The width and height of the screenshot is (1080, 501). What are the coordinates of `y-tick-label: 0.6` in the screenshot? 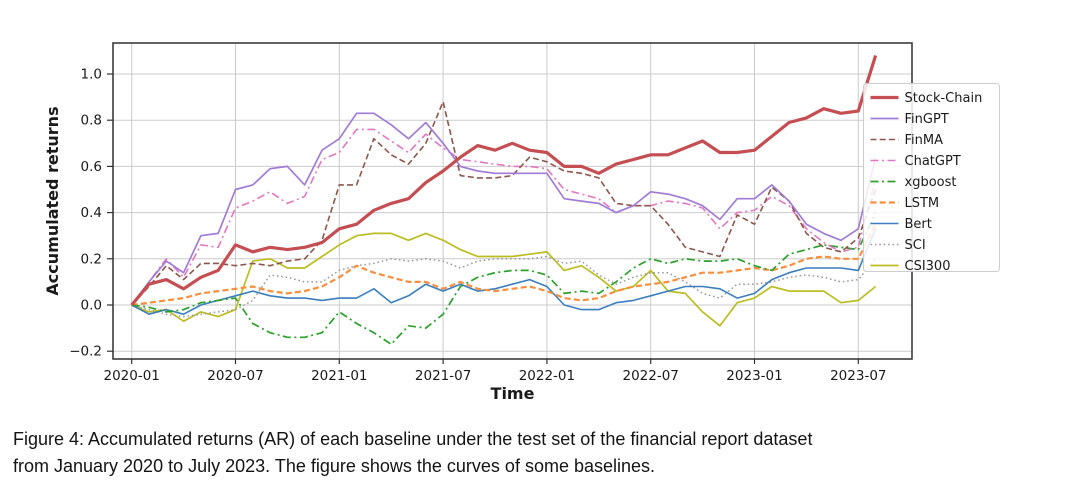 It's located at (91, 167).